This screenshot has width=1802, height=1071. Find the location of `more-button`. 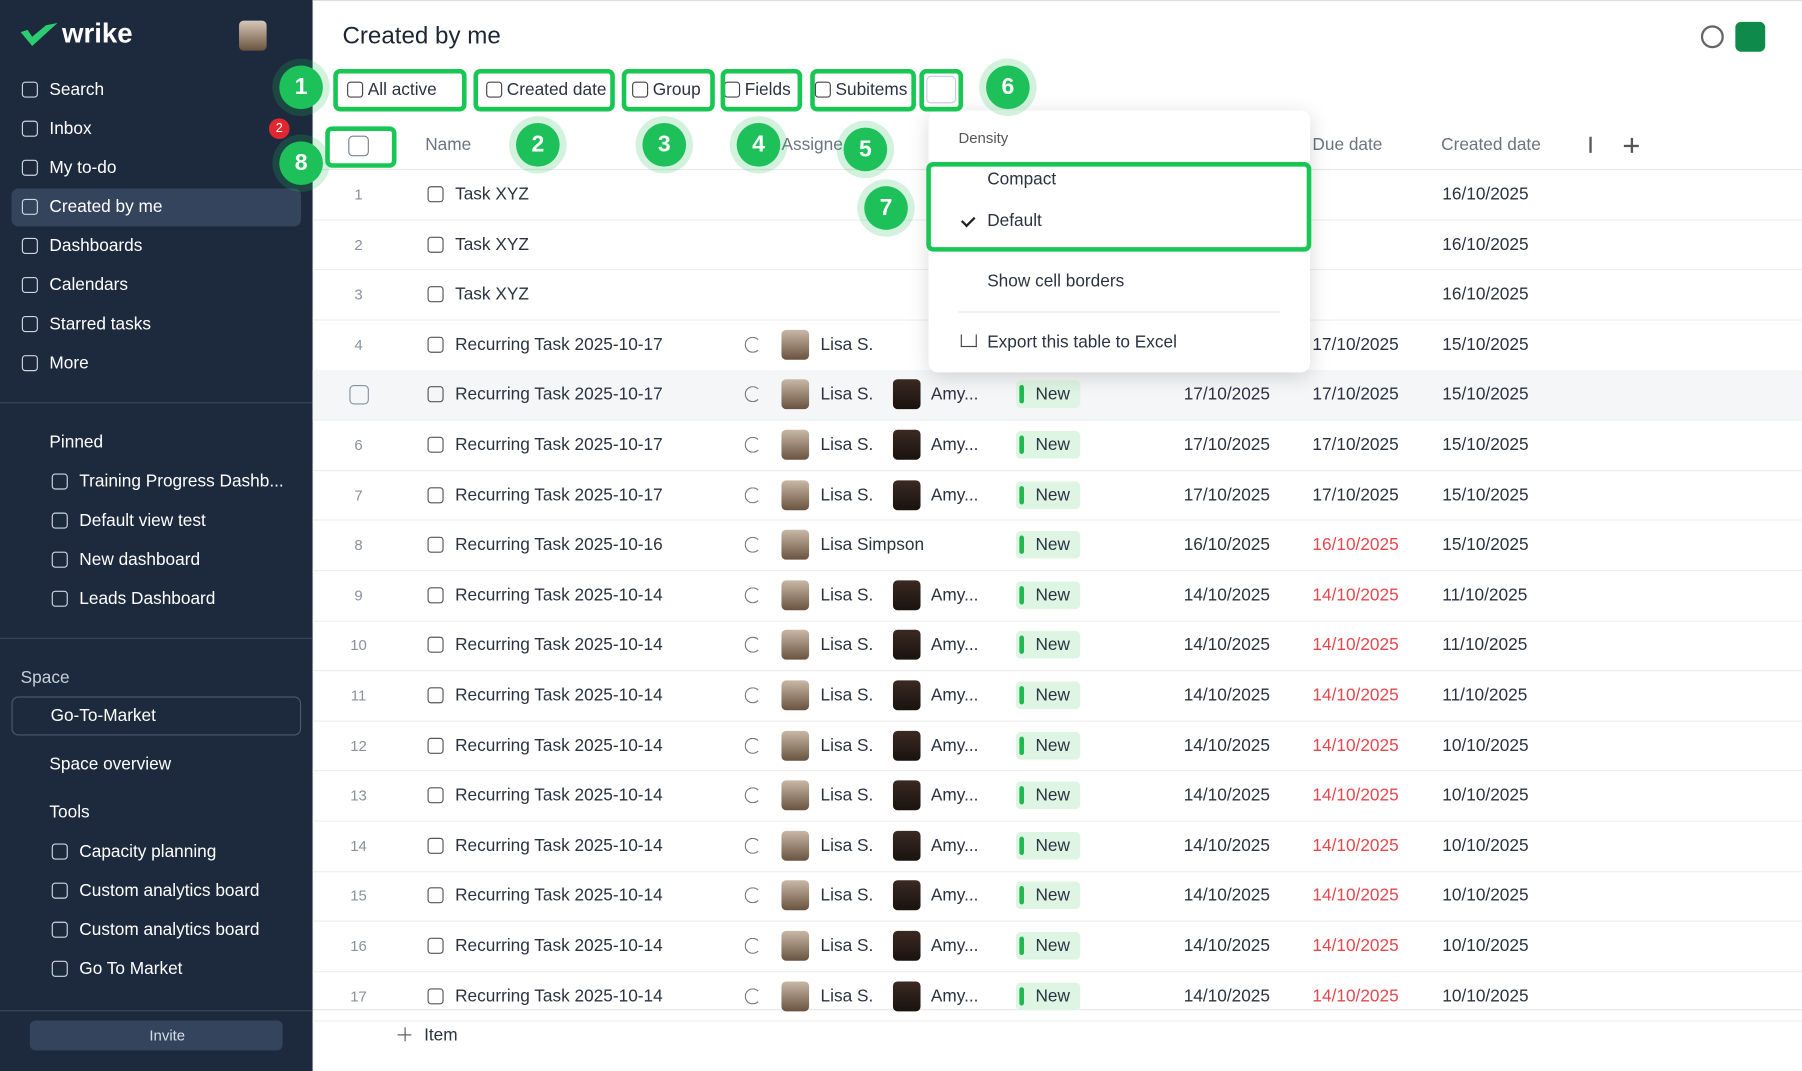

more-button is located at coordinates (941, 89).